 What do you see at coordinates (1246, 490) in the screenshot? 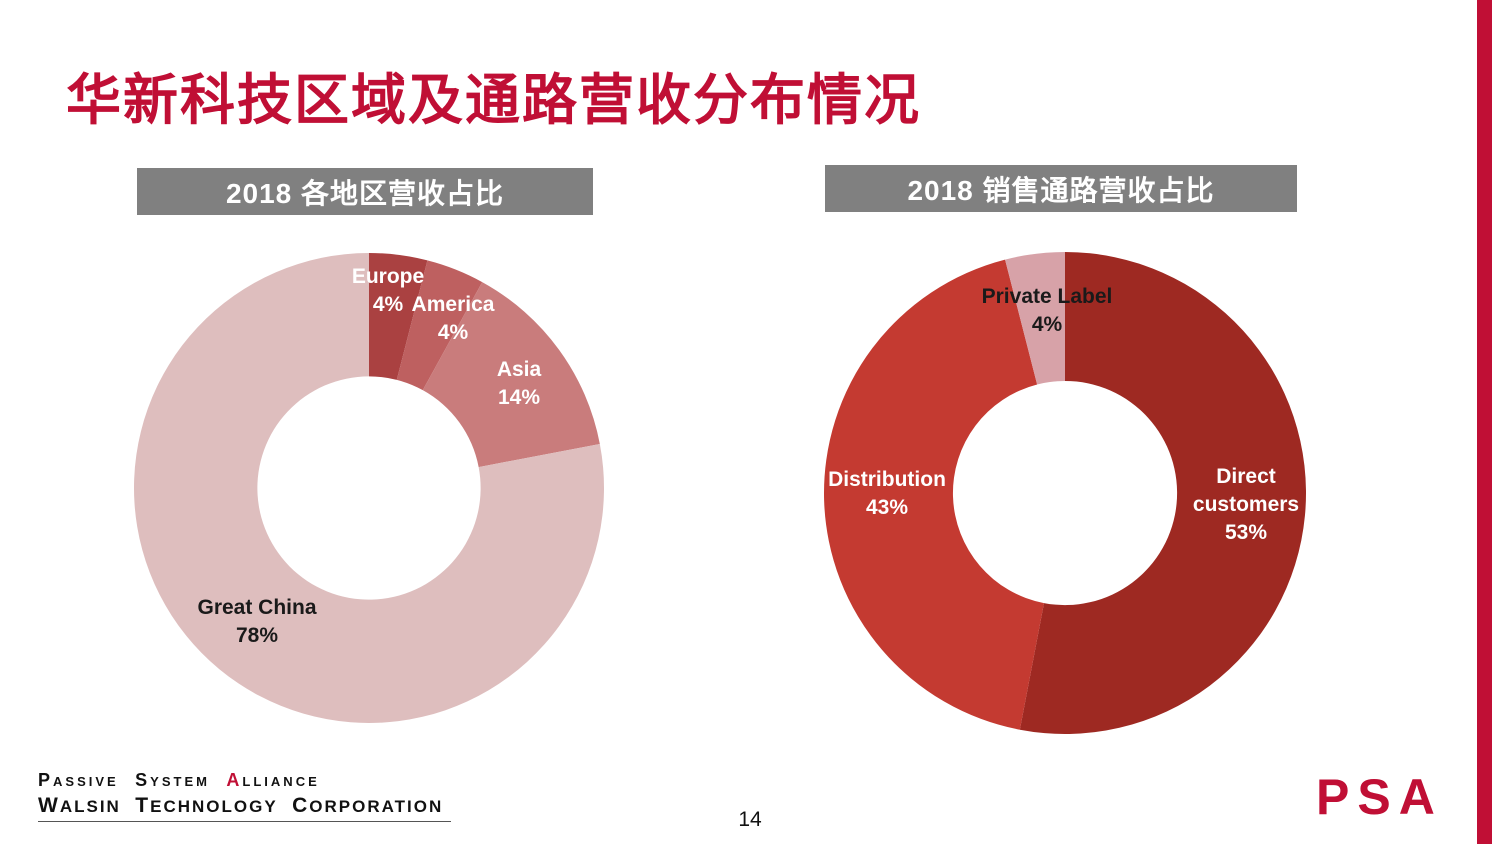
I see `label-direct-customers-name: Direct customers` at bounding box center [1246, 490].